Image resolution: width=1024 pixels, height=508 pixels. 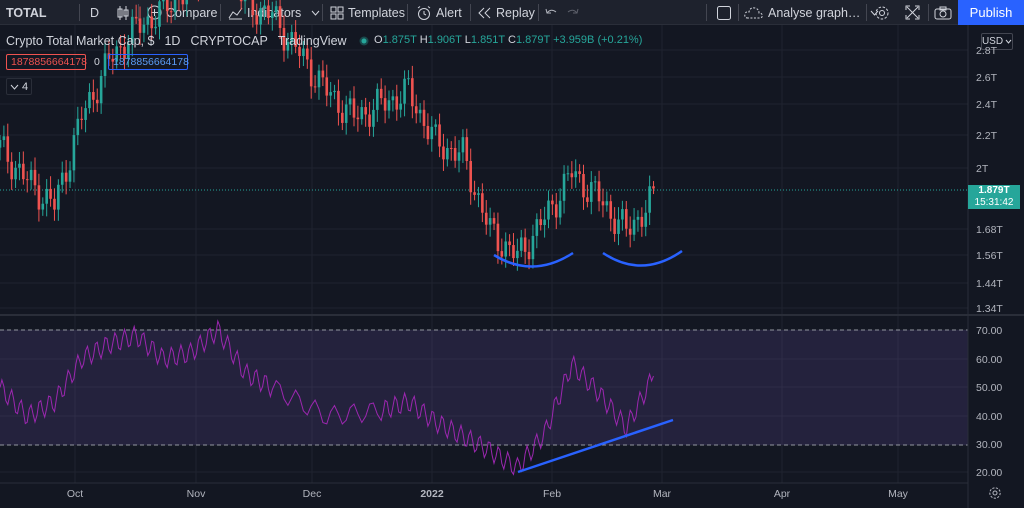 I want to click on replay-button: Replay, so click(x=506, y=12).